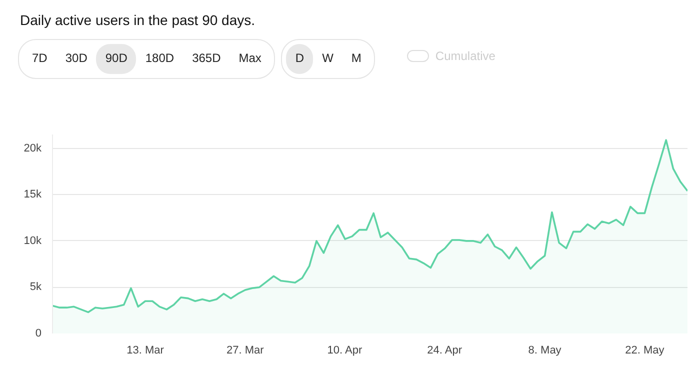 This screenshot has height=375, width=700. Describe the element at coordinates (545, 350) in the screenshot. I see `x-tick-label: 8. May` at that location.